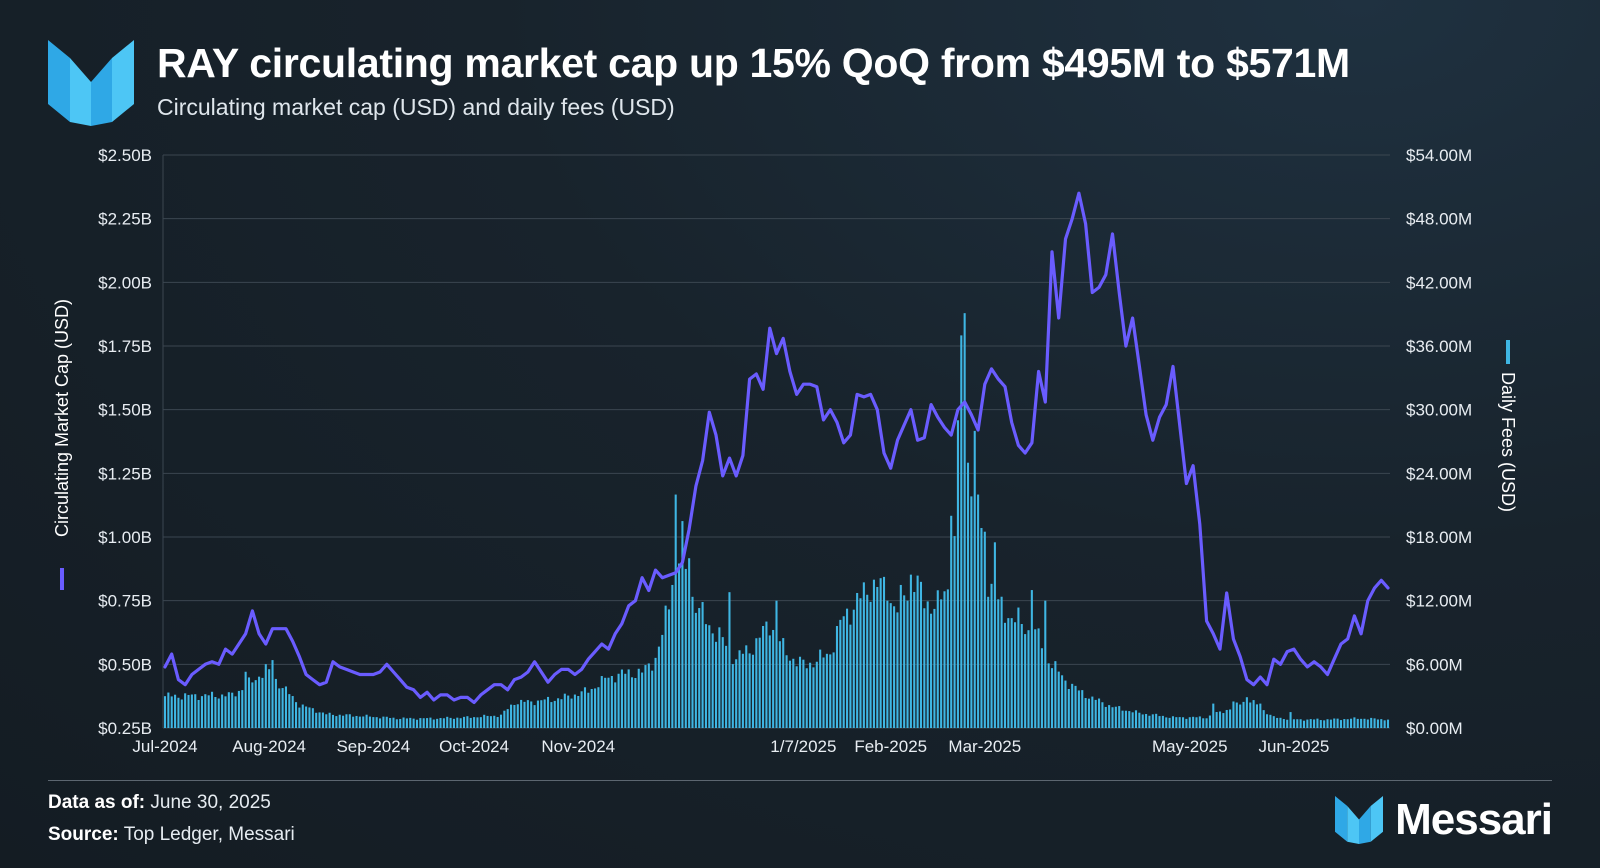  I want to click on y-right-tick-label: $0.00M, so click(1434, 728).